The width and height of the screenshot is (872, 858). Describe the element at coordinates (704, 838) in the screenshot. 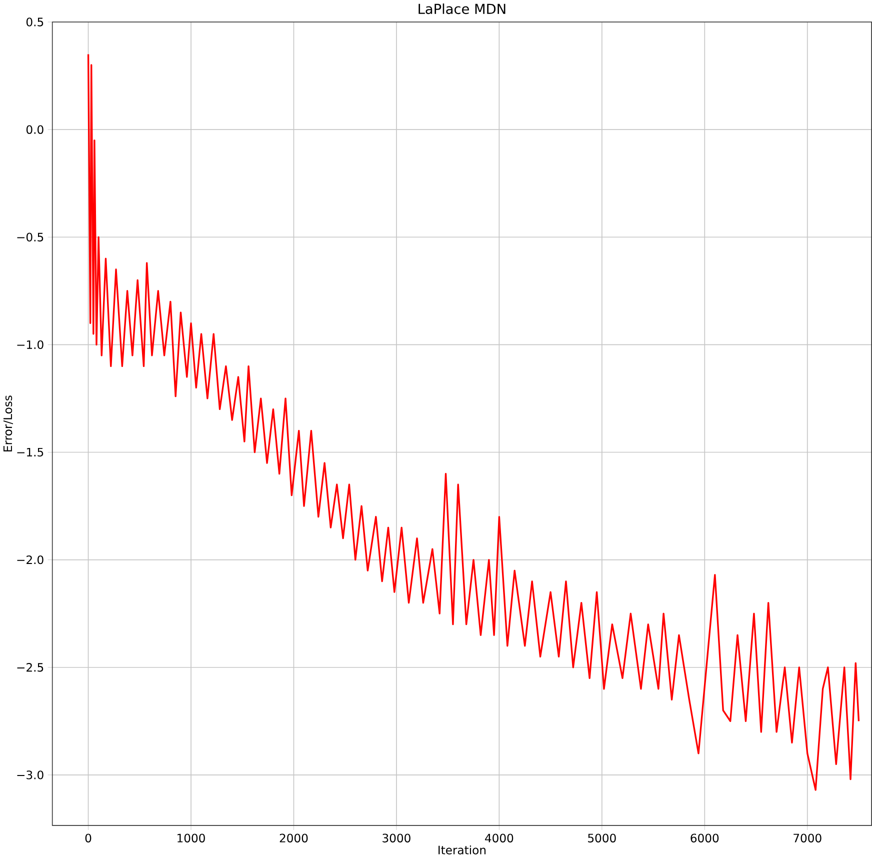

I see `x-tick-label: 6000` at that location.